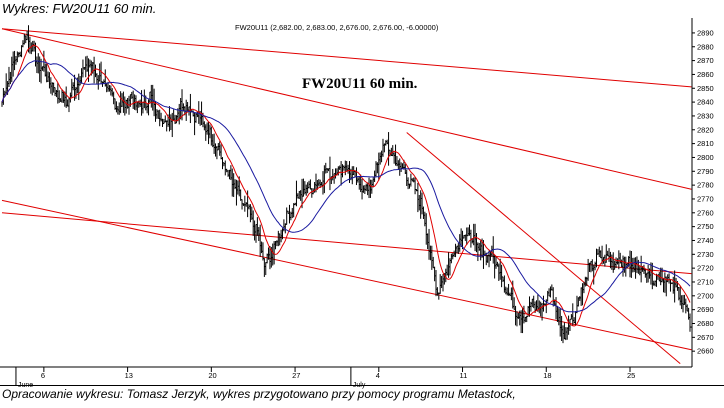  I want to click on y-tick-label: 2800, so click(705, 157).